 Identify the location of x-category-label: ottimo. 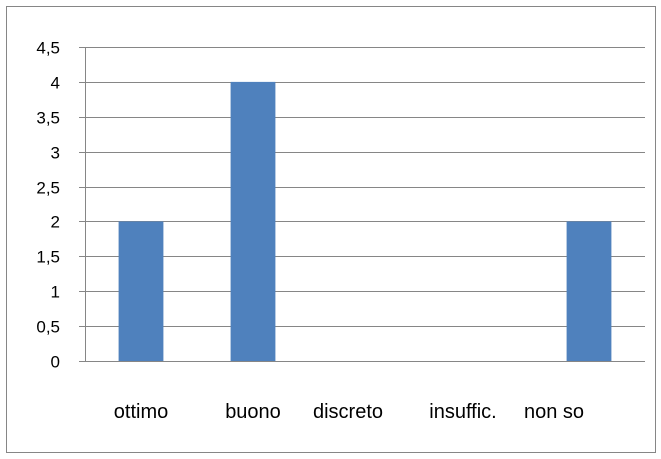
(141, 412).